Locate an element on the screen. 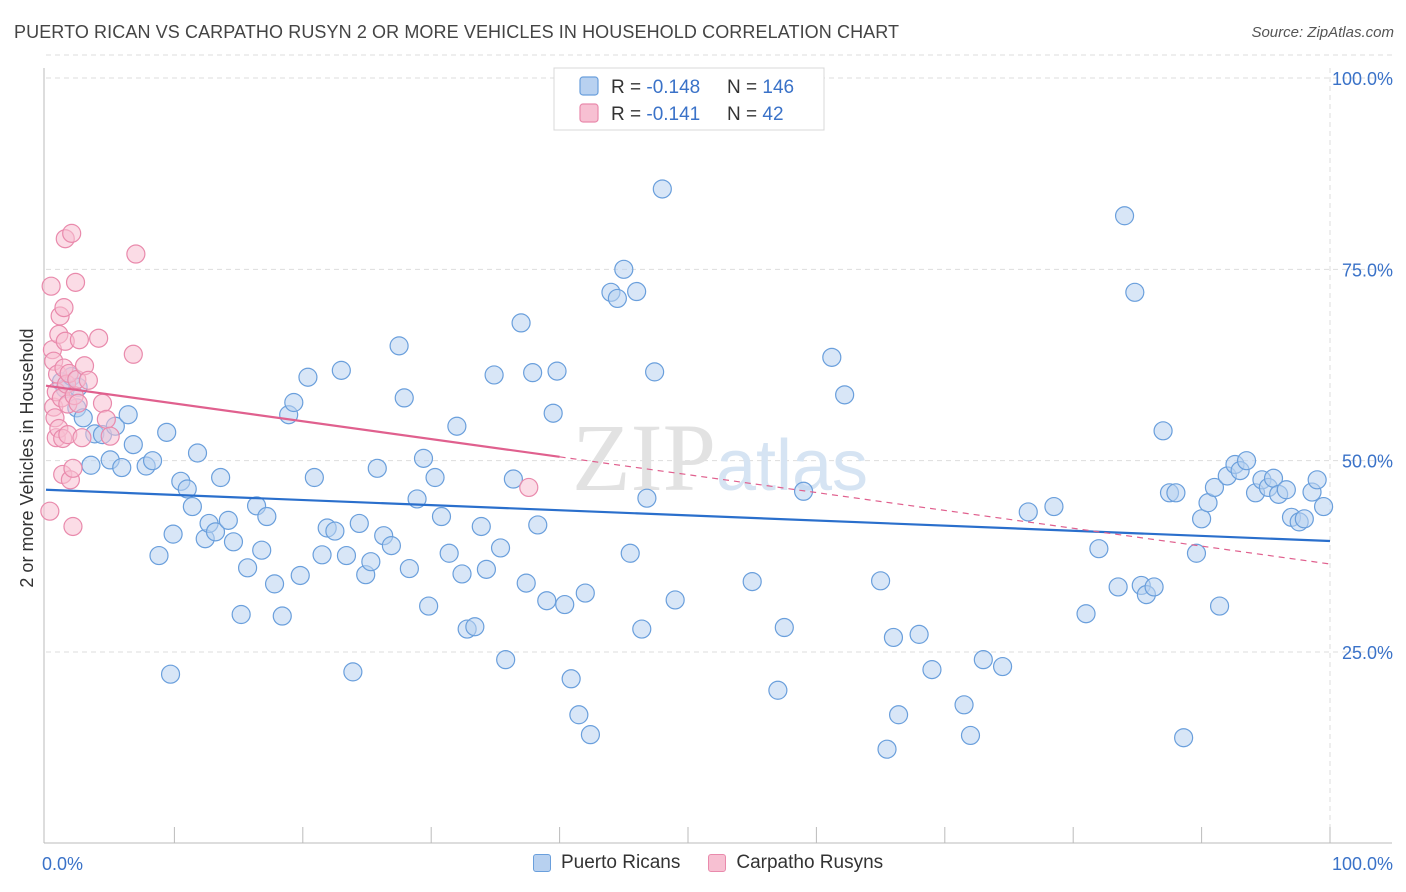 This screenshot has height=892, width=1406. x-tick-label: 0.0% is located at coordinates (62, 864).